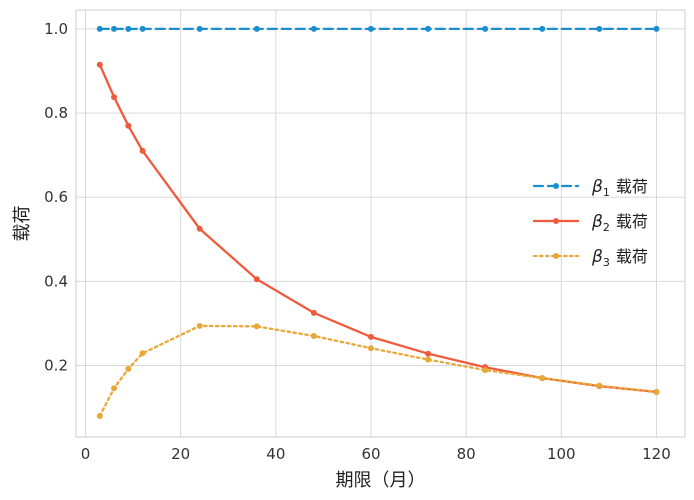 The image size is (694, 500). Describe the element at coordinates (56, 197) in the screenshot. I see `y-tick-label: 0.6` at that location.